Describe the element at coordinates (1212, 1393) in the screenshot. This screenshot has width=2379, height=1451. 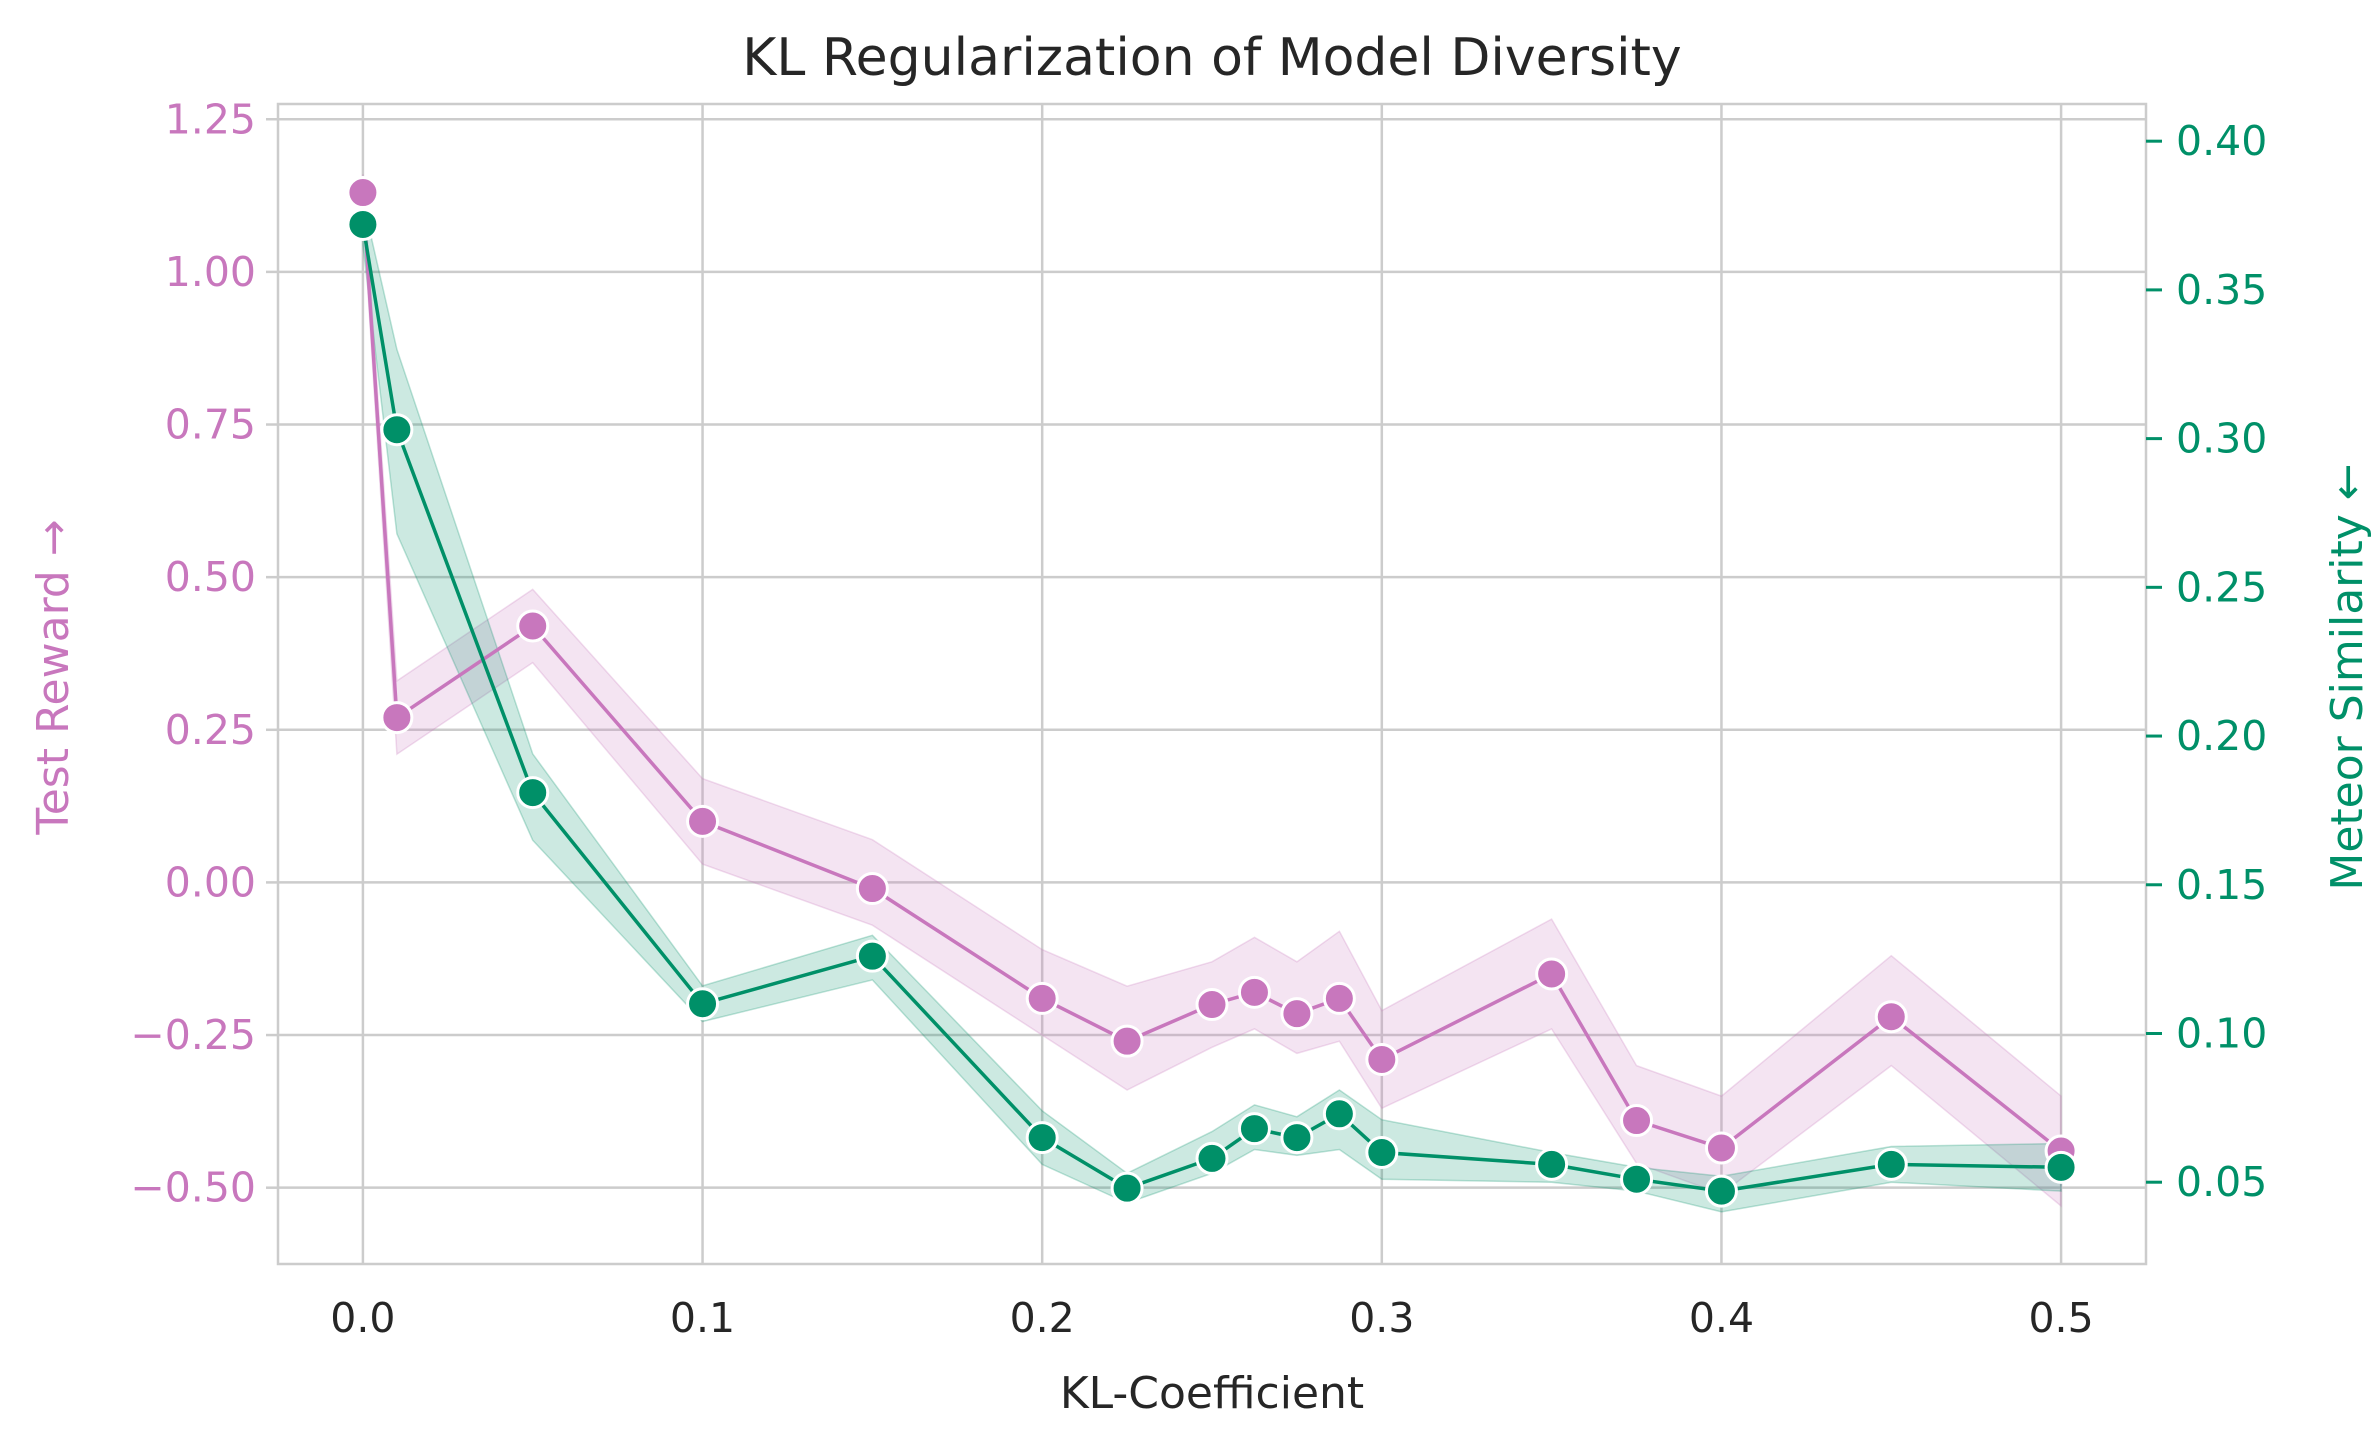
I see `x-axis-label: KL-Coefficient` at that location.